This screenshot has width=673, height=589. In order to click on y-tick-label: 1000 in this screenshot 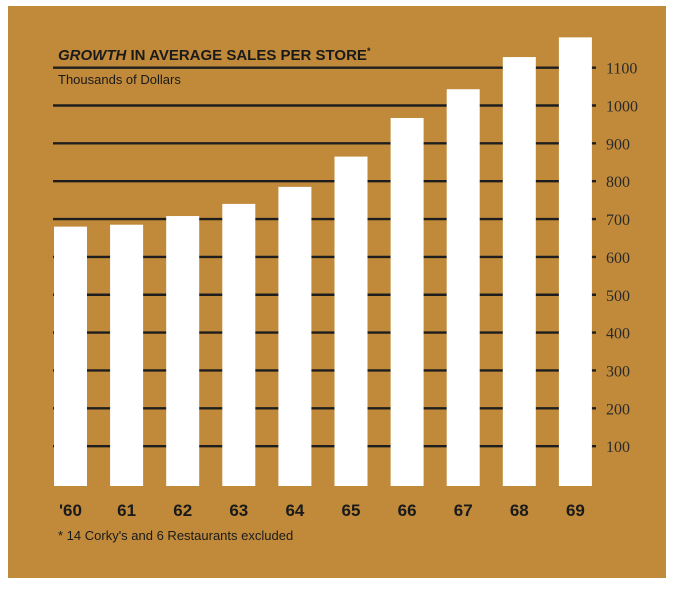, I will do `click(622, 107)`.